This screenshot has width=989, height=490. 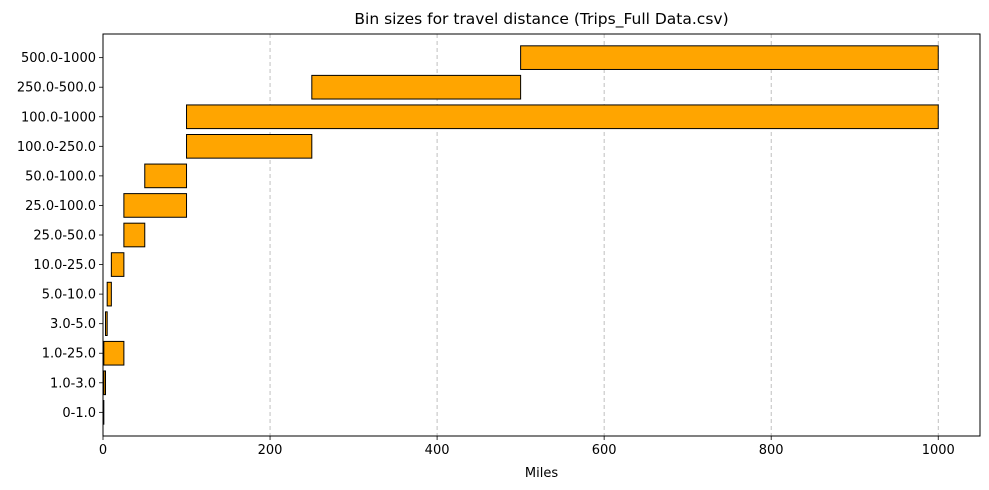 What do you see at coordinates (105, 383) in the screenshot?
I see `bar-1.0-3.0` at bounding box center [105, 383].